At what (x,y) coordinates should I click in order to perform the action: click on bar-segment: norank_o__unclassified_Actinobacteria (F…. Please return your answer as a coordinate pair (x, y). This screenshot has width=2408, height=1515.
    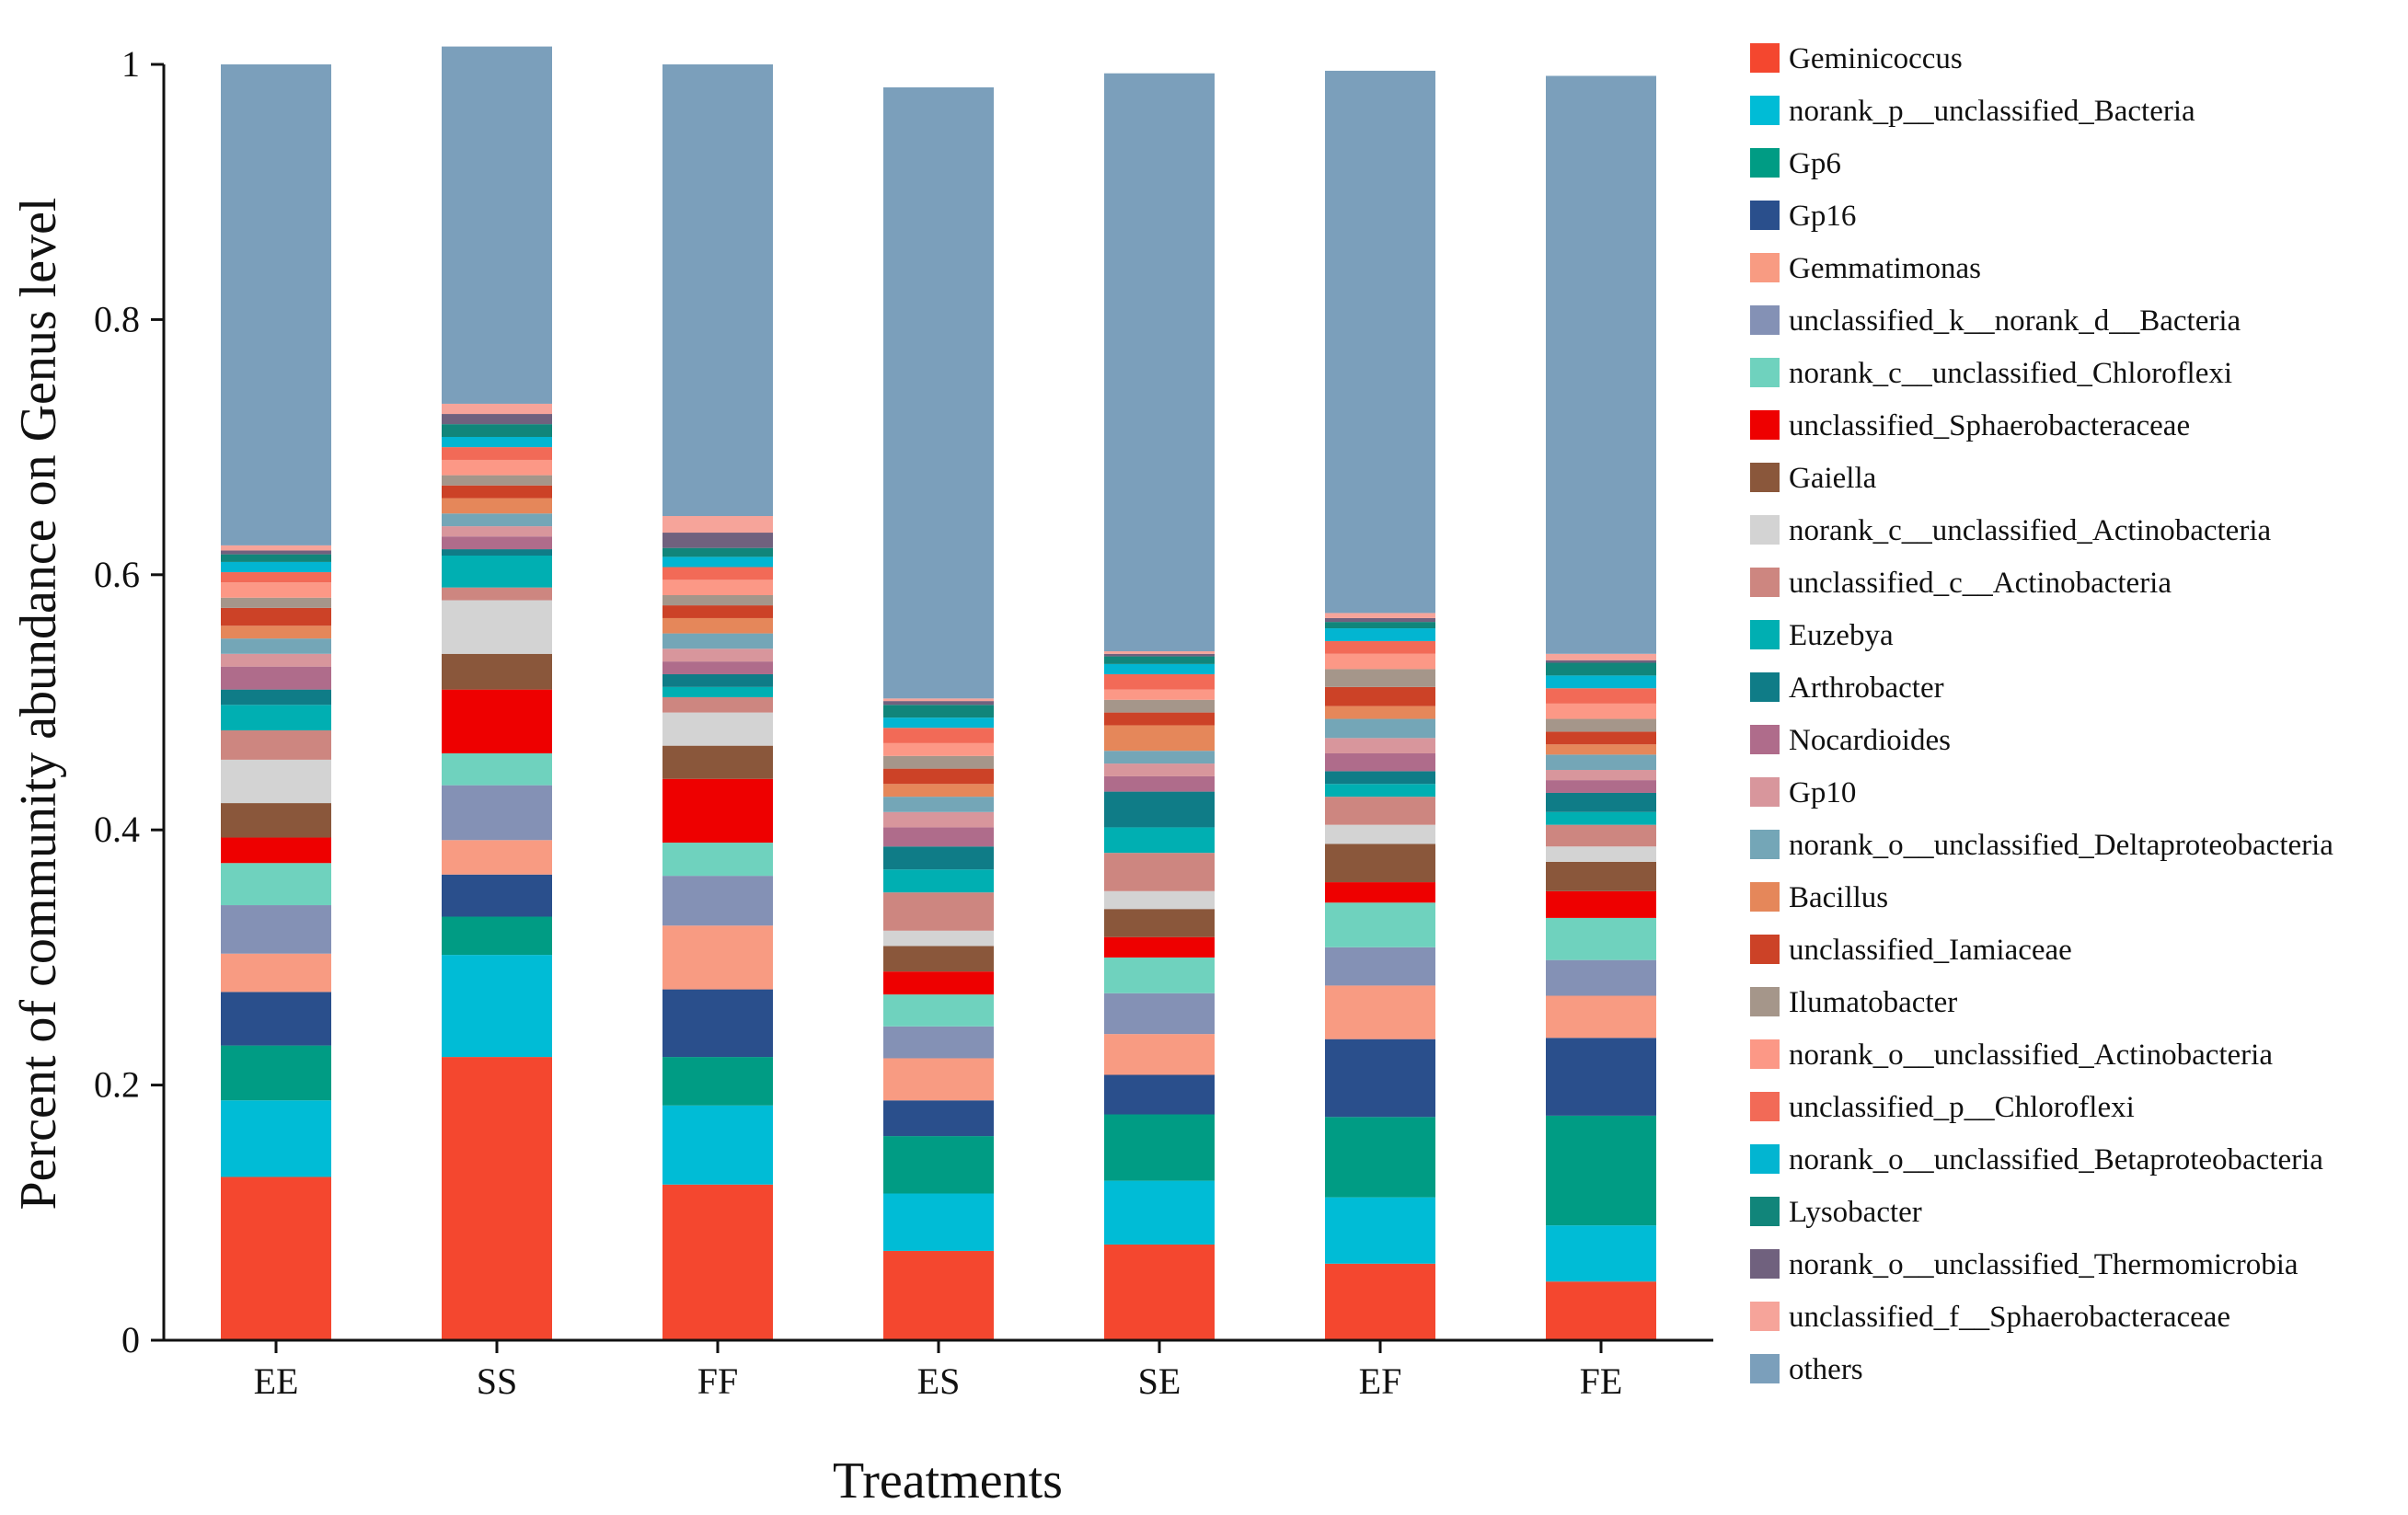
    Looking at the image, I should click on (1601, 711).